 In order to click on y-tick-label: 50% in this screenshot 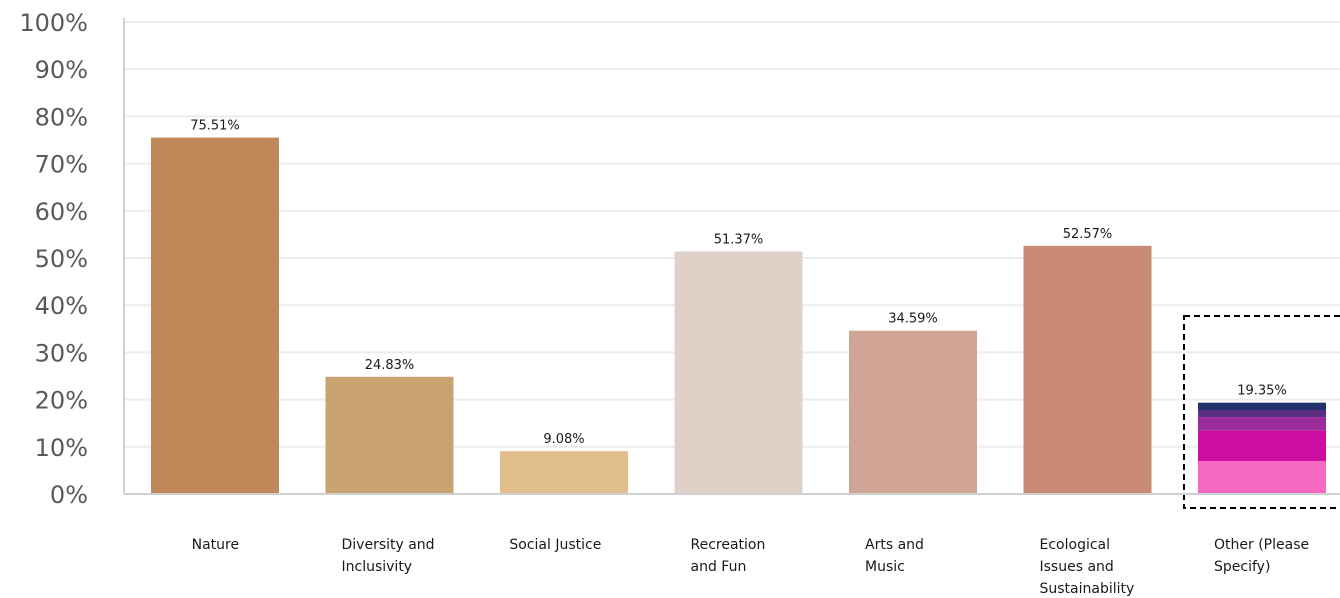, I will do `click(61, 259)`.